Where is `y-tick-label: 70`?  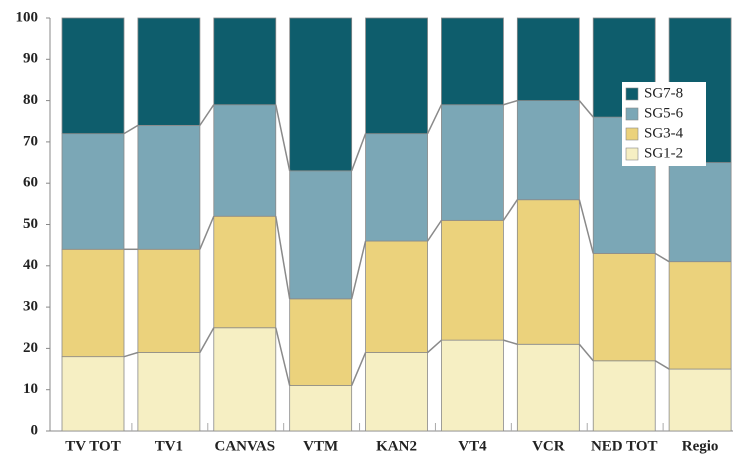
y-tick-label: 70 is located at coordinates (30, 141).